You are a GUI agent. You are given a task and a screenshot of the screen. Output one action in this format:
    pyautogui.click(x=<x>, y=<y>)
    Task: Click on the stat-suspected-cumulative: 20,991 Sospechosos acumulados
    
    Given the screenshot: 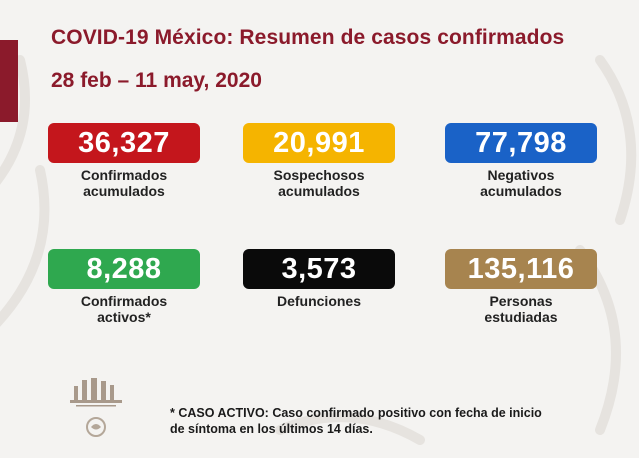 What is the action you would take?
    pyautogui.click(x=319, y=161)
    